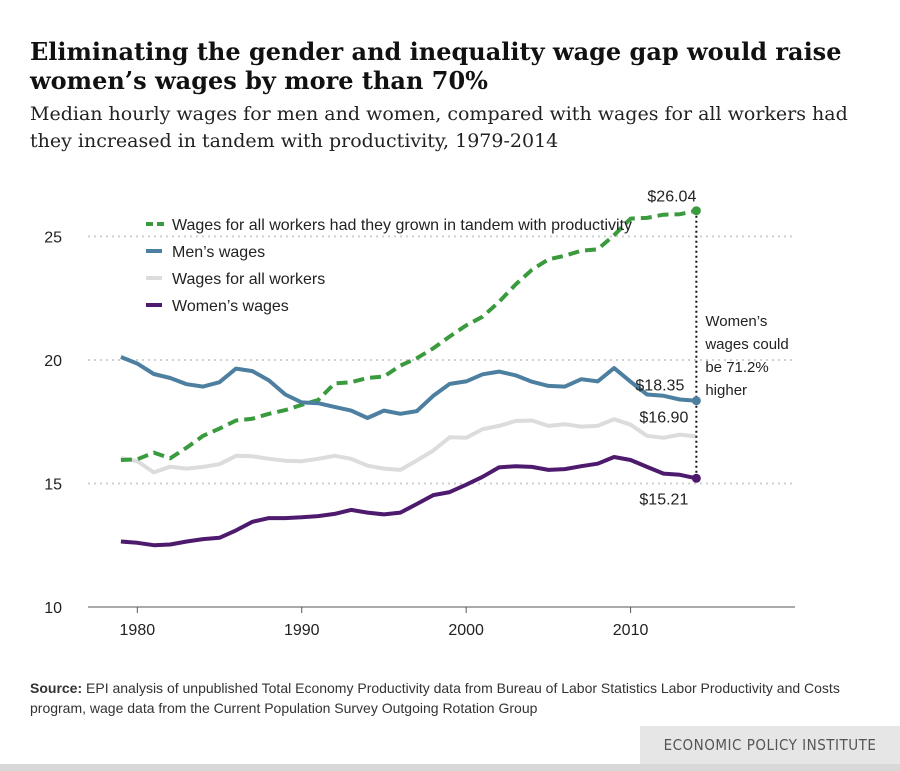 The height and width of the screenshot is (771, 900). Describe the element at coordinates (696, 211) in the screenshot. I see `productivity-end-dot` at that location.